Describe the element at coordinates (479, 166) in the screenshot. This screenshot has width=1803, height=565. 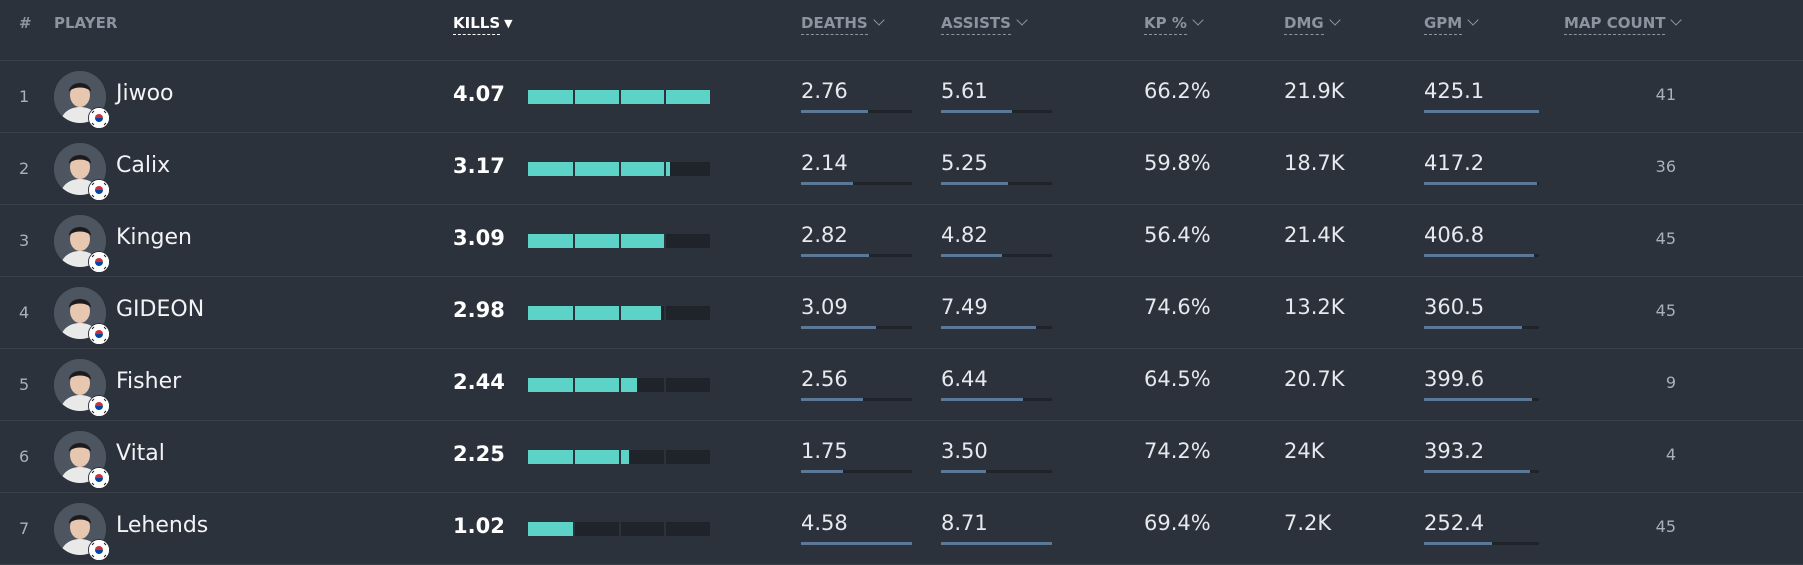
I see `kills-value: 3.17` at that location.